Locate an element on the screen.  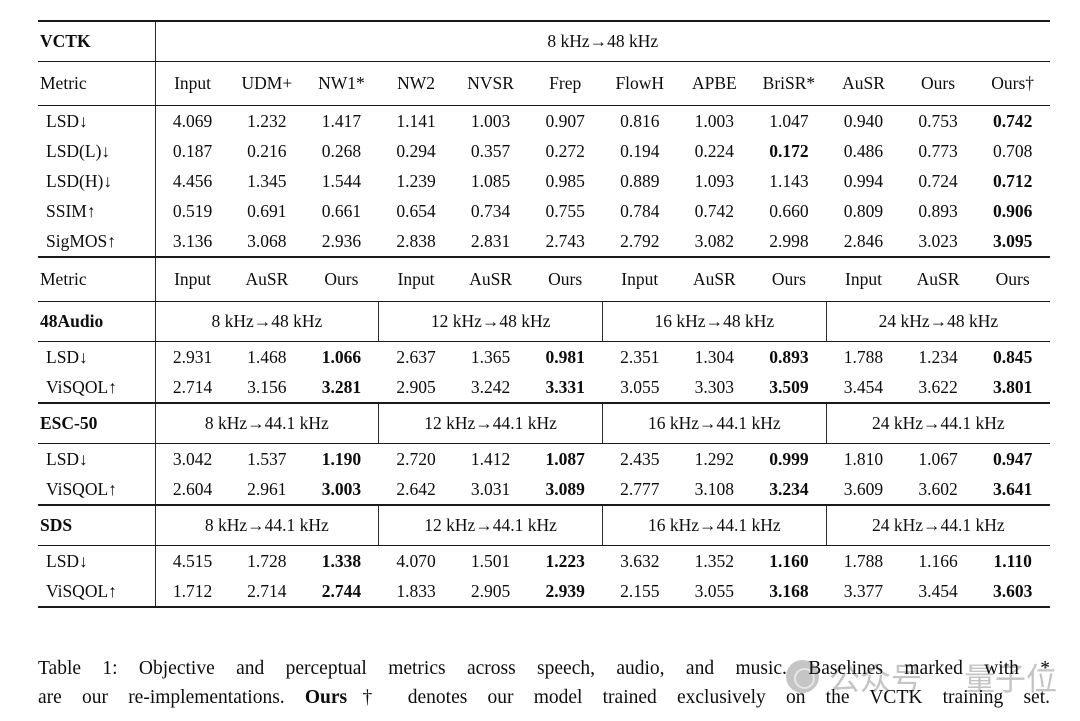
value-cell: 1.141 is located at coordinates (416, 120).